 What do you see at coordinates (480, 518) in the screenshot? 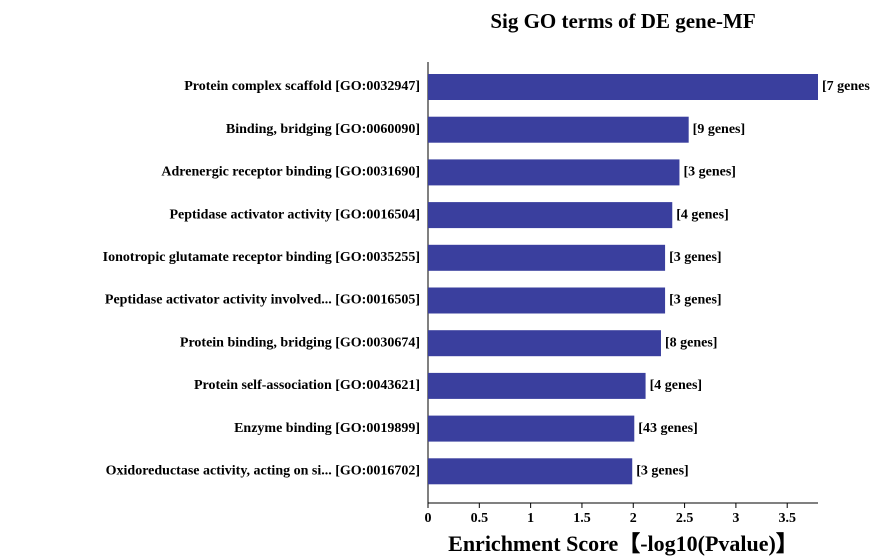
I see `x-tick-label: 0.5` at bounding box center [480, 518].